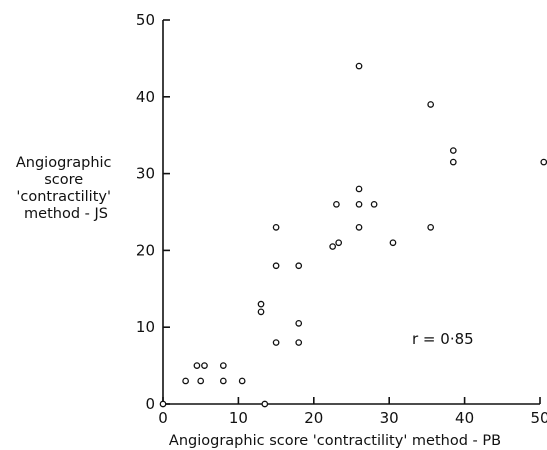  What do you see at coordinates (163, 418) in the screenshot?
I see `x-tick-label-0: 0` at bounding box center [163, 418].